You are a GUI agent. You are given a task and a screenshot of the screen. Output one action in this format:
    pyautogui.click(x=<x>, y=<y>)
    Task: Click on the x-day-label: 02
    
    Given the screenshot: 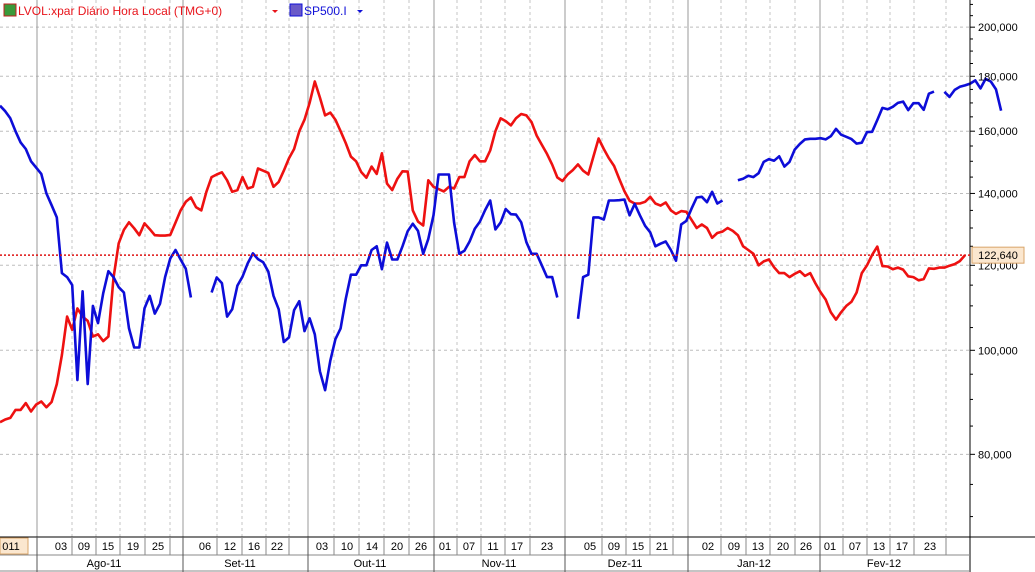 What is the action you would take?
    pyautogui.click(x=708, y=547)
    